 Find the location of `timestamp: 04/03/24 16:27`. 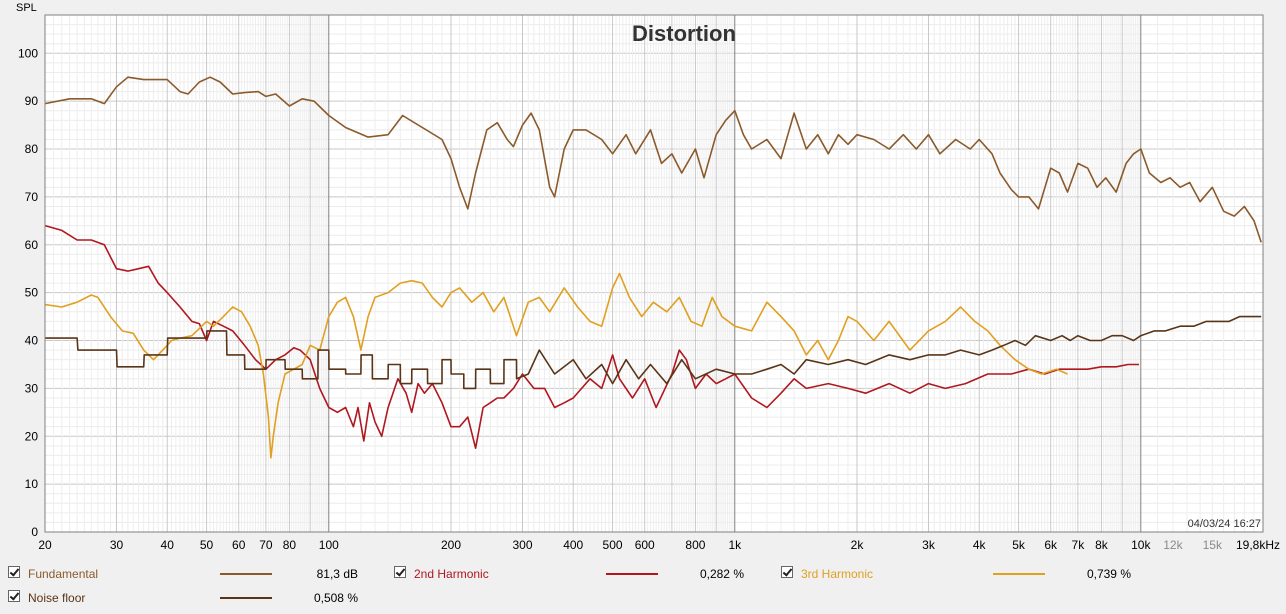

timestamp: 04/03/24 16:27 is located at coordinates (1224, 524).